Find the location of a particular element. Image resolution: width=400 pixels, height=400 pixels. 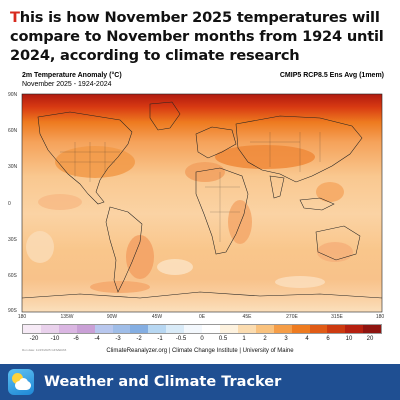

lat-label: 60N is located at coordinates (13, 131).